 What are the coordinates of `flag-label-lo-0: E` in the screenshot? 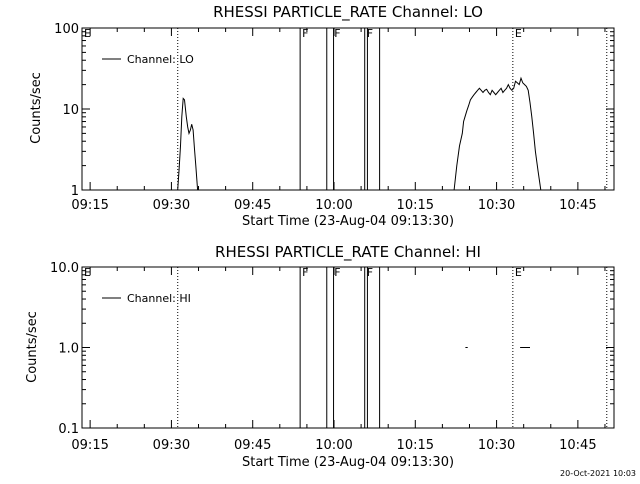 It's located at (87, 33).